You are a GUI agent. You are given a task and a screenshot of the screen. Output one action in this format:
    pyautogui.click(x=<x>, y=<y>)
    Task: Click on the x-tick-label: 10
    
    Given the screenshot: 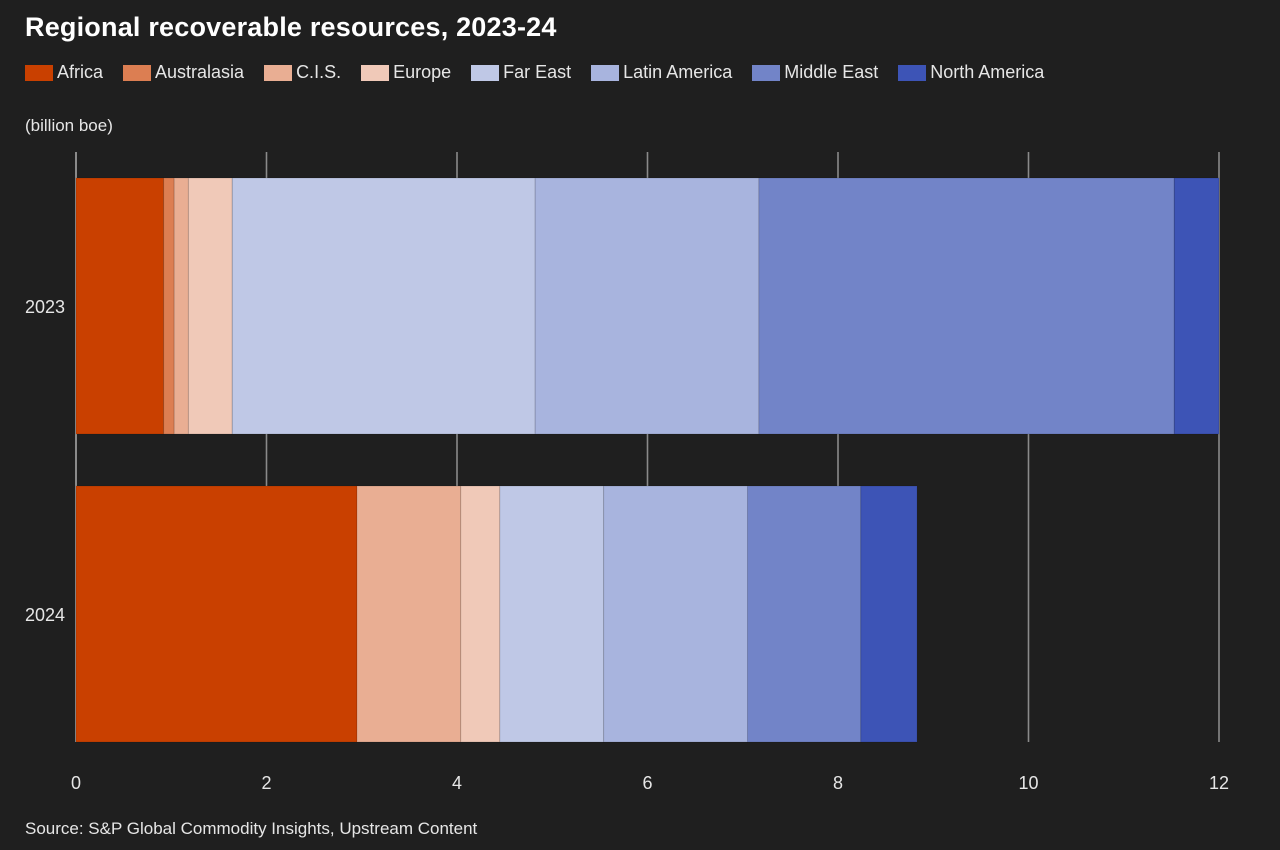 What is the action you would take?
    pyautogui.click(x=1028, y=783)
    